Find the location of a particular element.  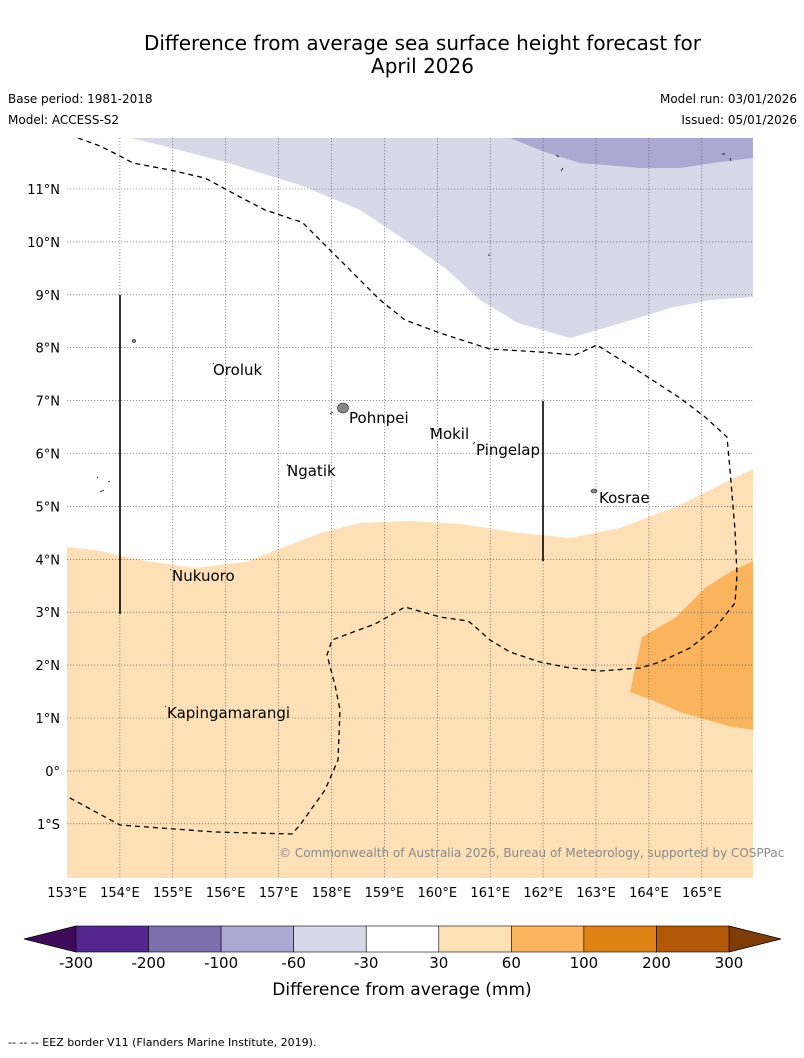

lon-label: 159°E is located at coordinates (385, 893).